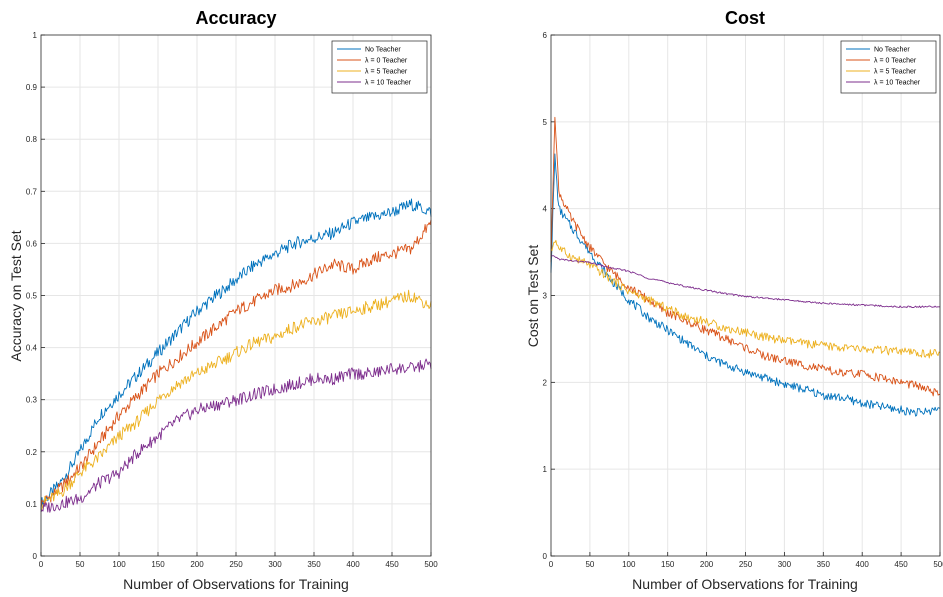  Describe the element at coordinates (545, 296) in the screenshot. I see `y-tick-label: 3` at that location.